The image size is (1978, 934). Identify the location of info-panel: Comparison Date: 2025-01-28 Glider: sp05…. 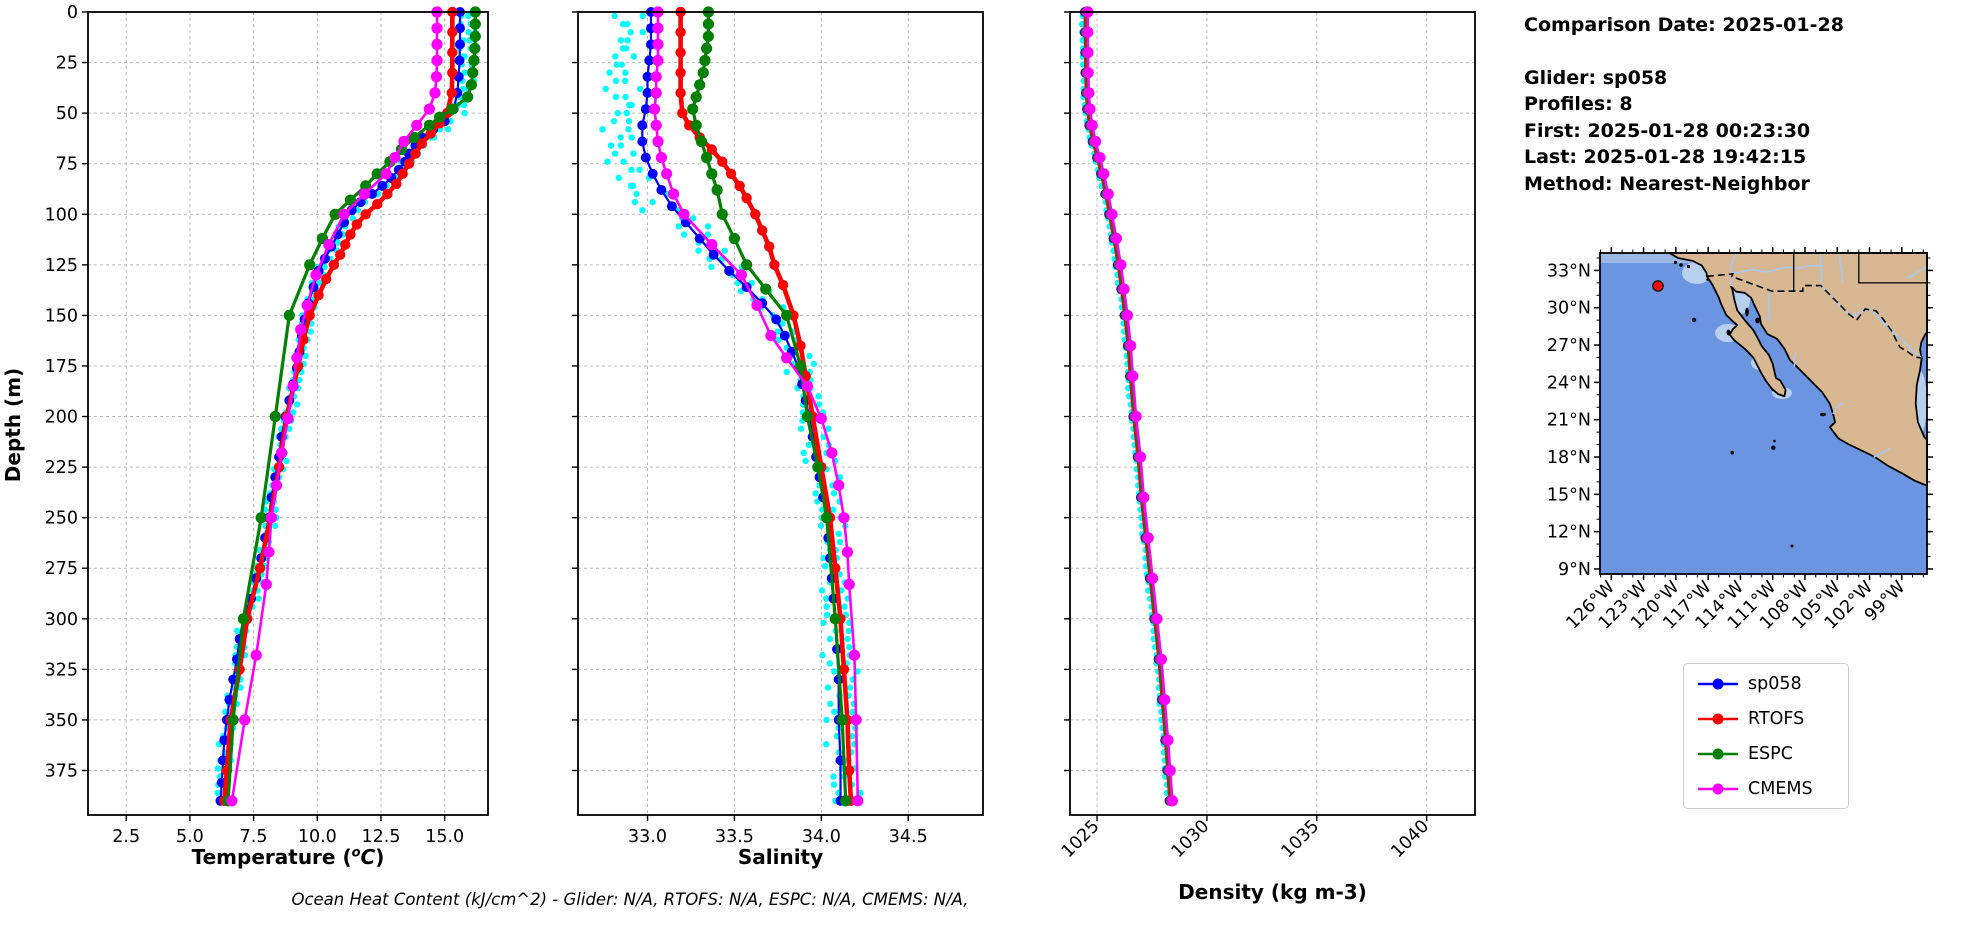
(1684, 104).